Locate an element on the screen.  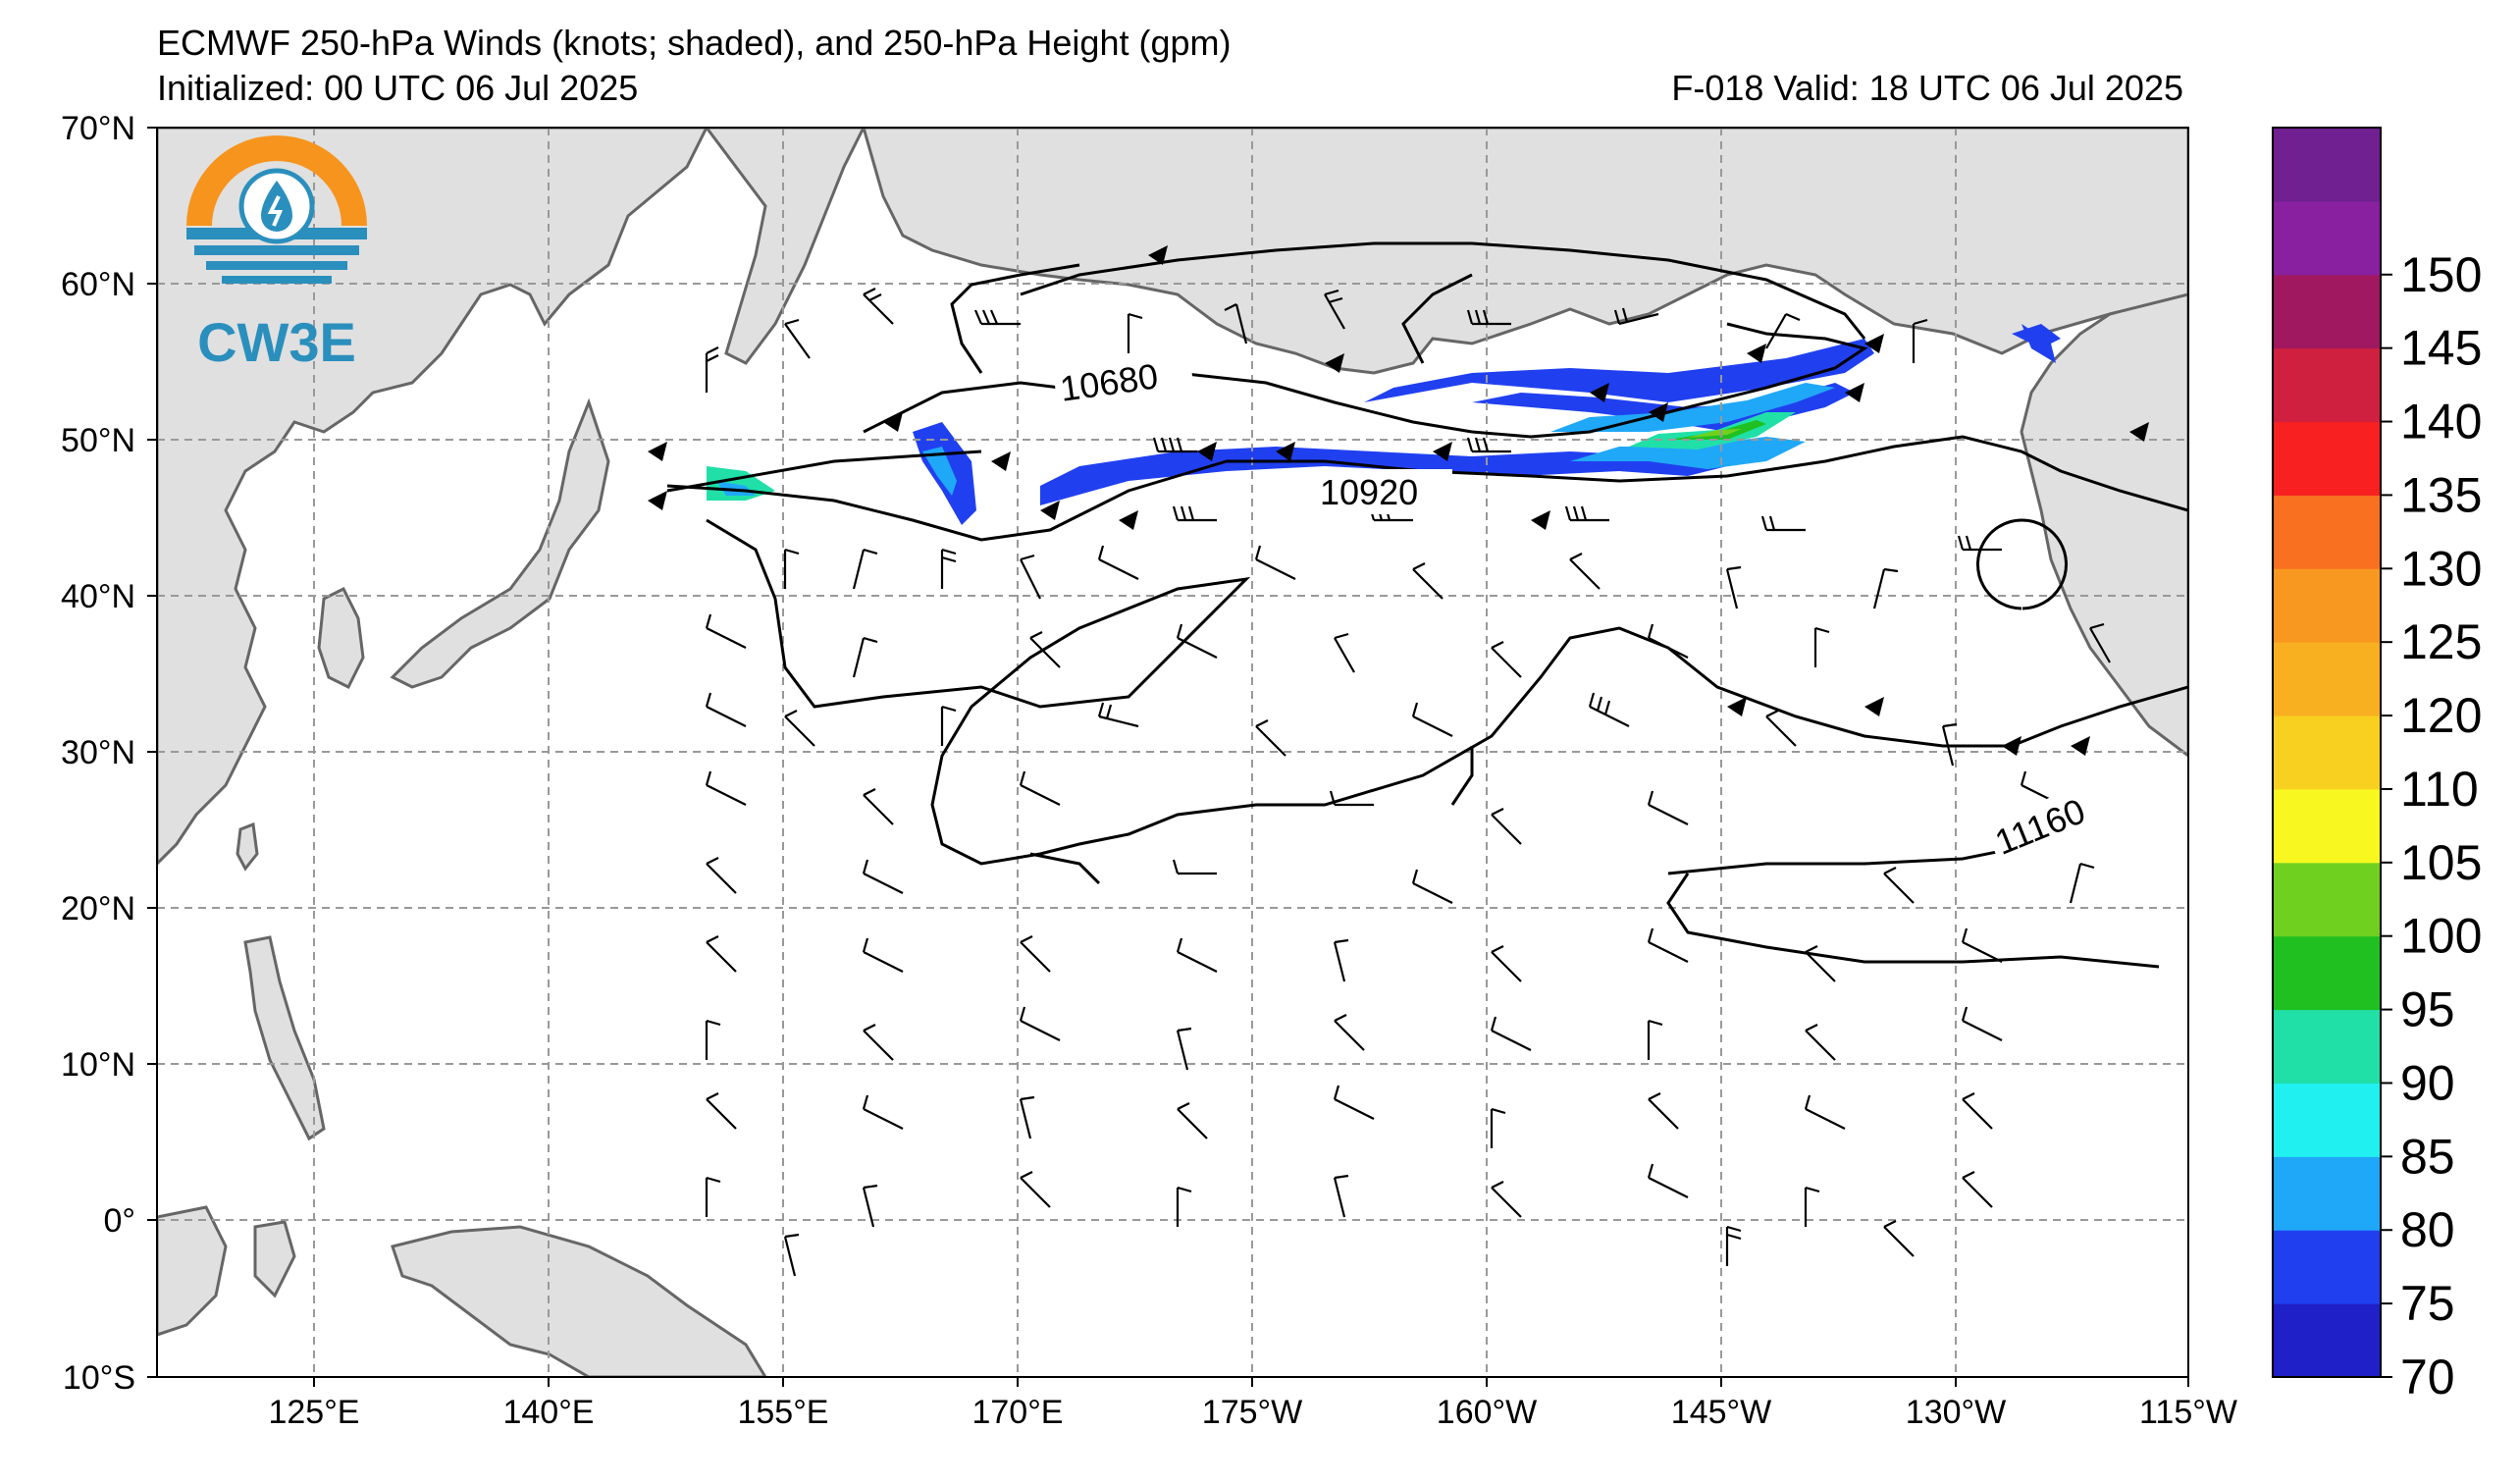
colorbar-tick-label: 70 is located at coordinates (2427, 1377).